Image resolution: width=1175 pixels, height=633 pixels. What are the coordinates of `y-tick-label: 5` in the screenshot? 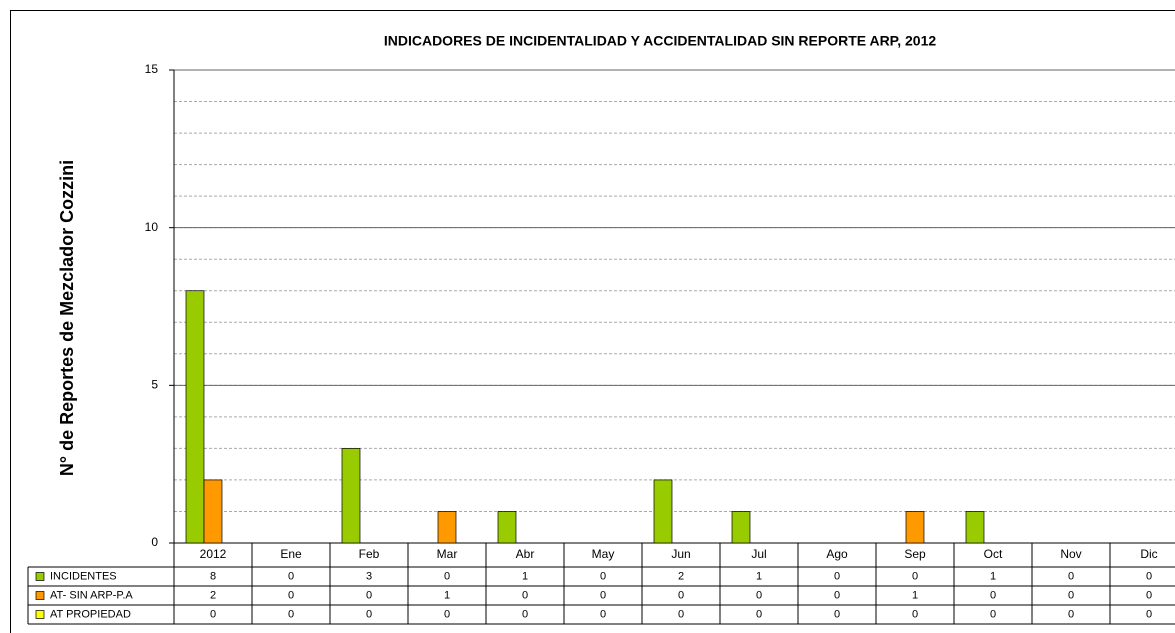 It's located at (154, 385).